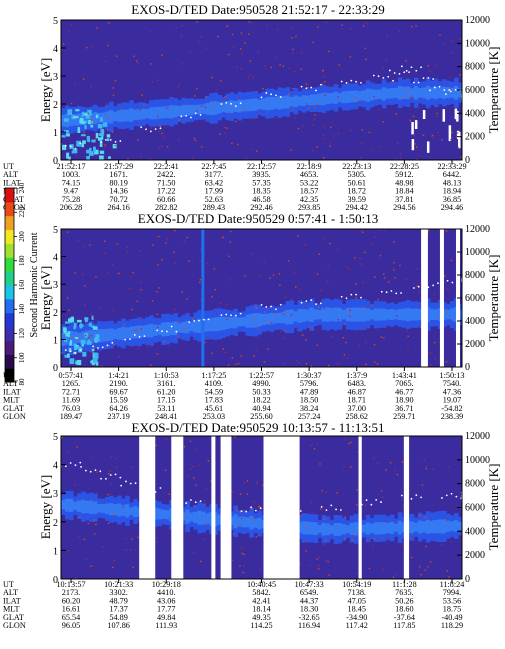 This screenshot has height=649, width=505. Describe the element at coordinates (357, 600) in the screenshot. I see `panel-3-ephemeris-cell: 47.05` at that location.